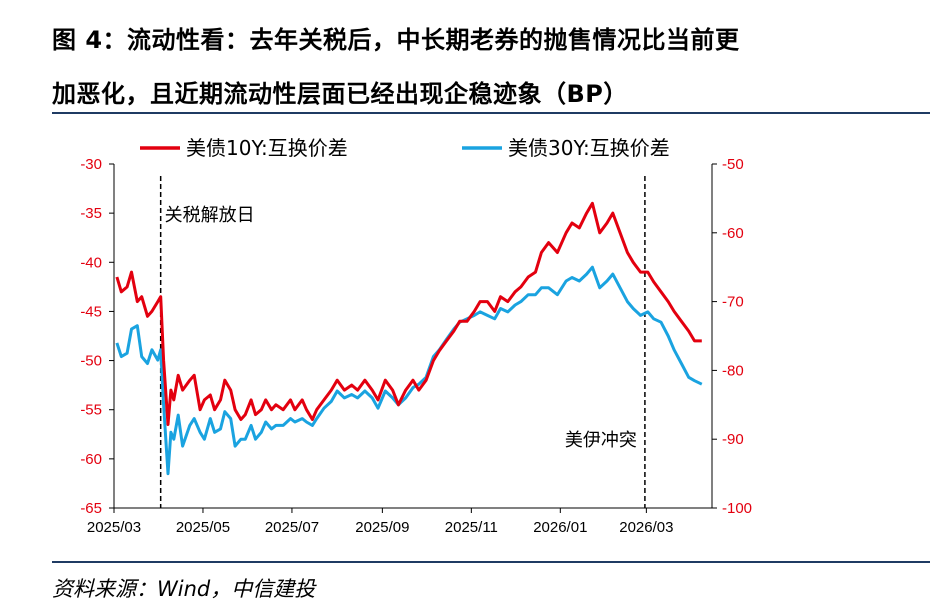  What do you see at coordinates (382, 527) in the screenshot?
I see `x-tick-label: 2025/09` at bounding box center [382, 527].